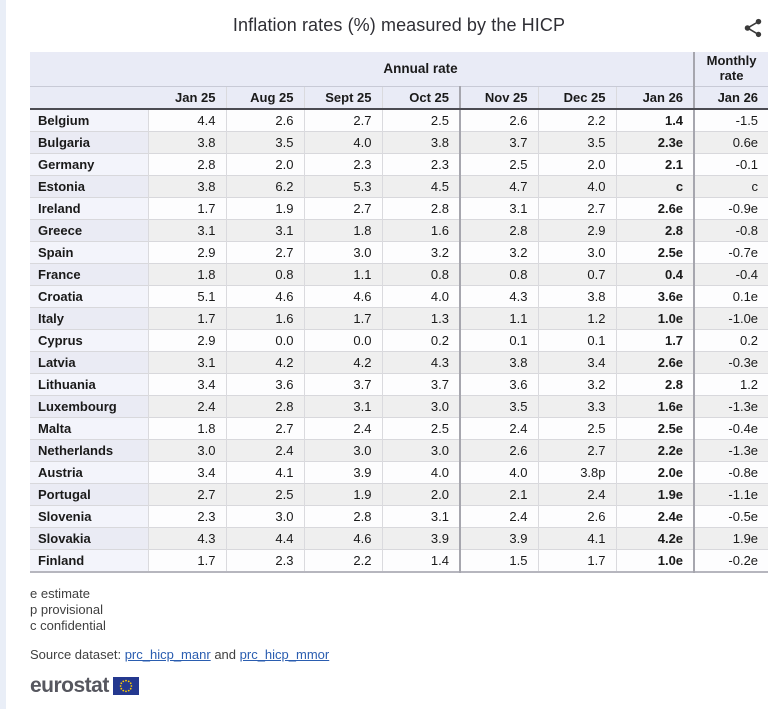  What do you see at coordinates (89, 340) in the screenshot?
I see `country-cell: Cyprus` at bounding box center [89, 340].